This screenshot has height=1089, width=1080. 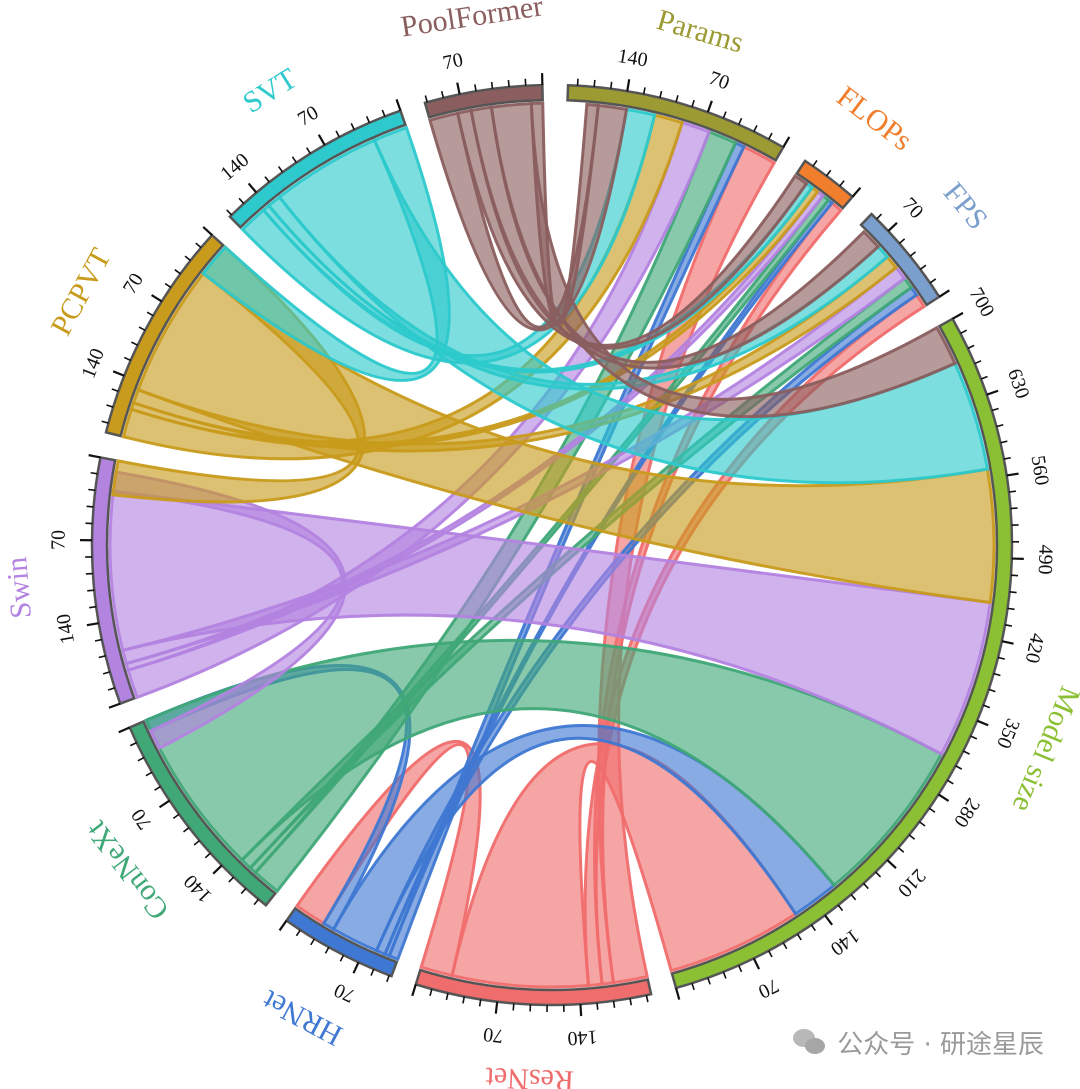 I want to click on sector-label-fps: FPS, so click(x=965, y=206).